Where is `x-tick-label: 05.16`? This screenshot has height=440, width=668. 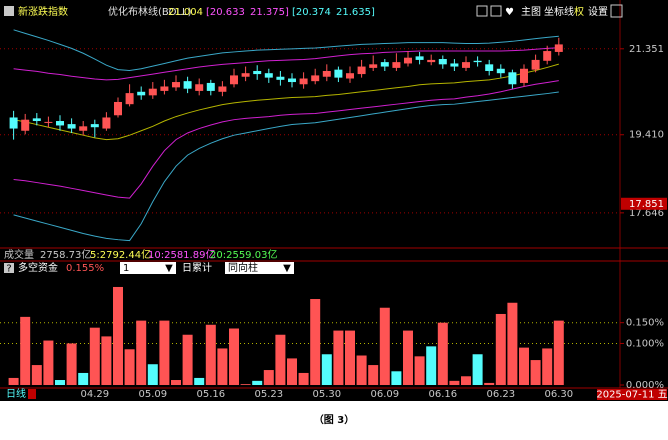
x-tick-label: 05.16 is located at coordinates (210, 394).